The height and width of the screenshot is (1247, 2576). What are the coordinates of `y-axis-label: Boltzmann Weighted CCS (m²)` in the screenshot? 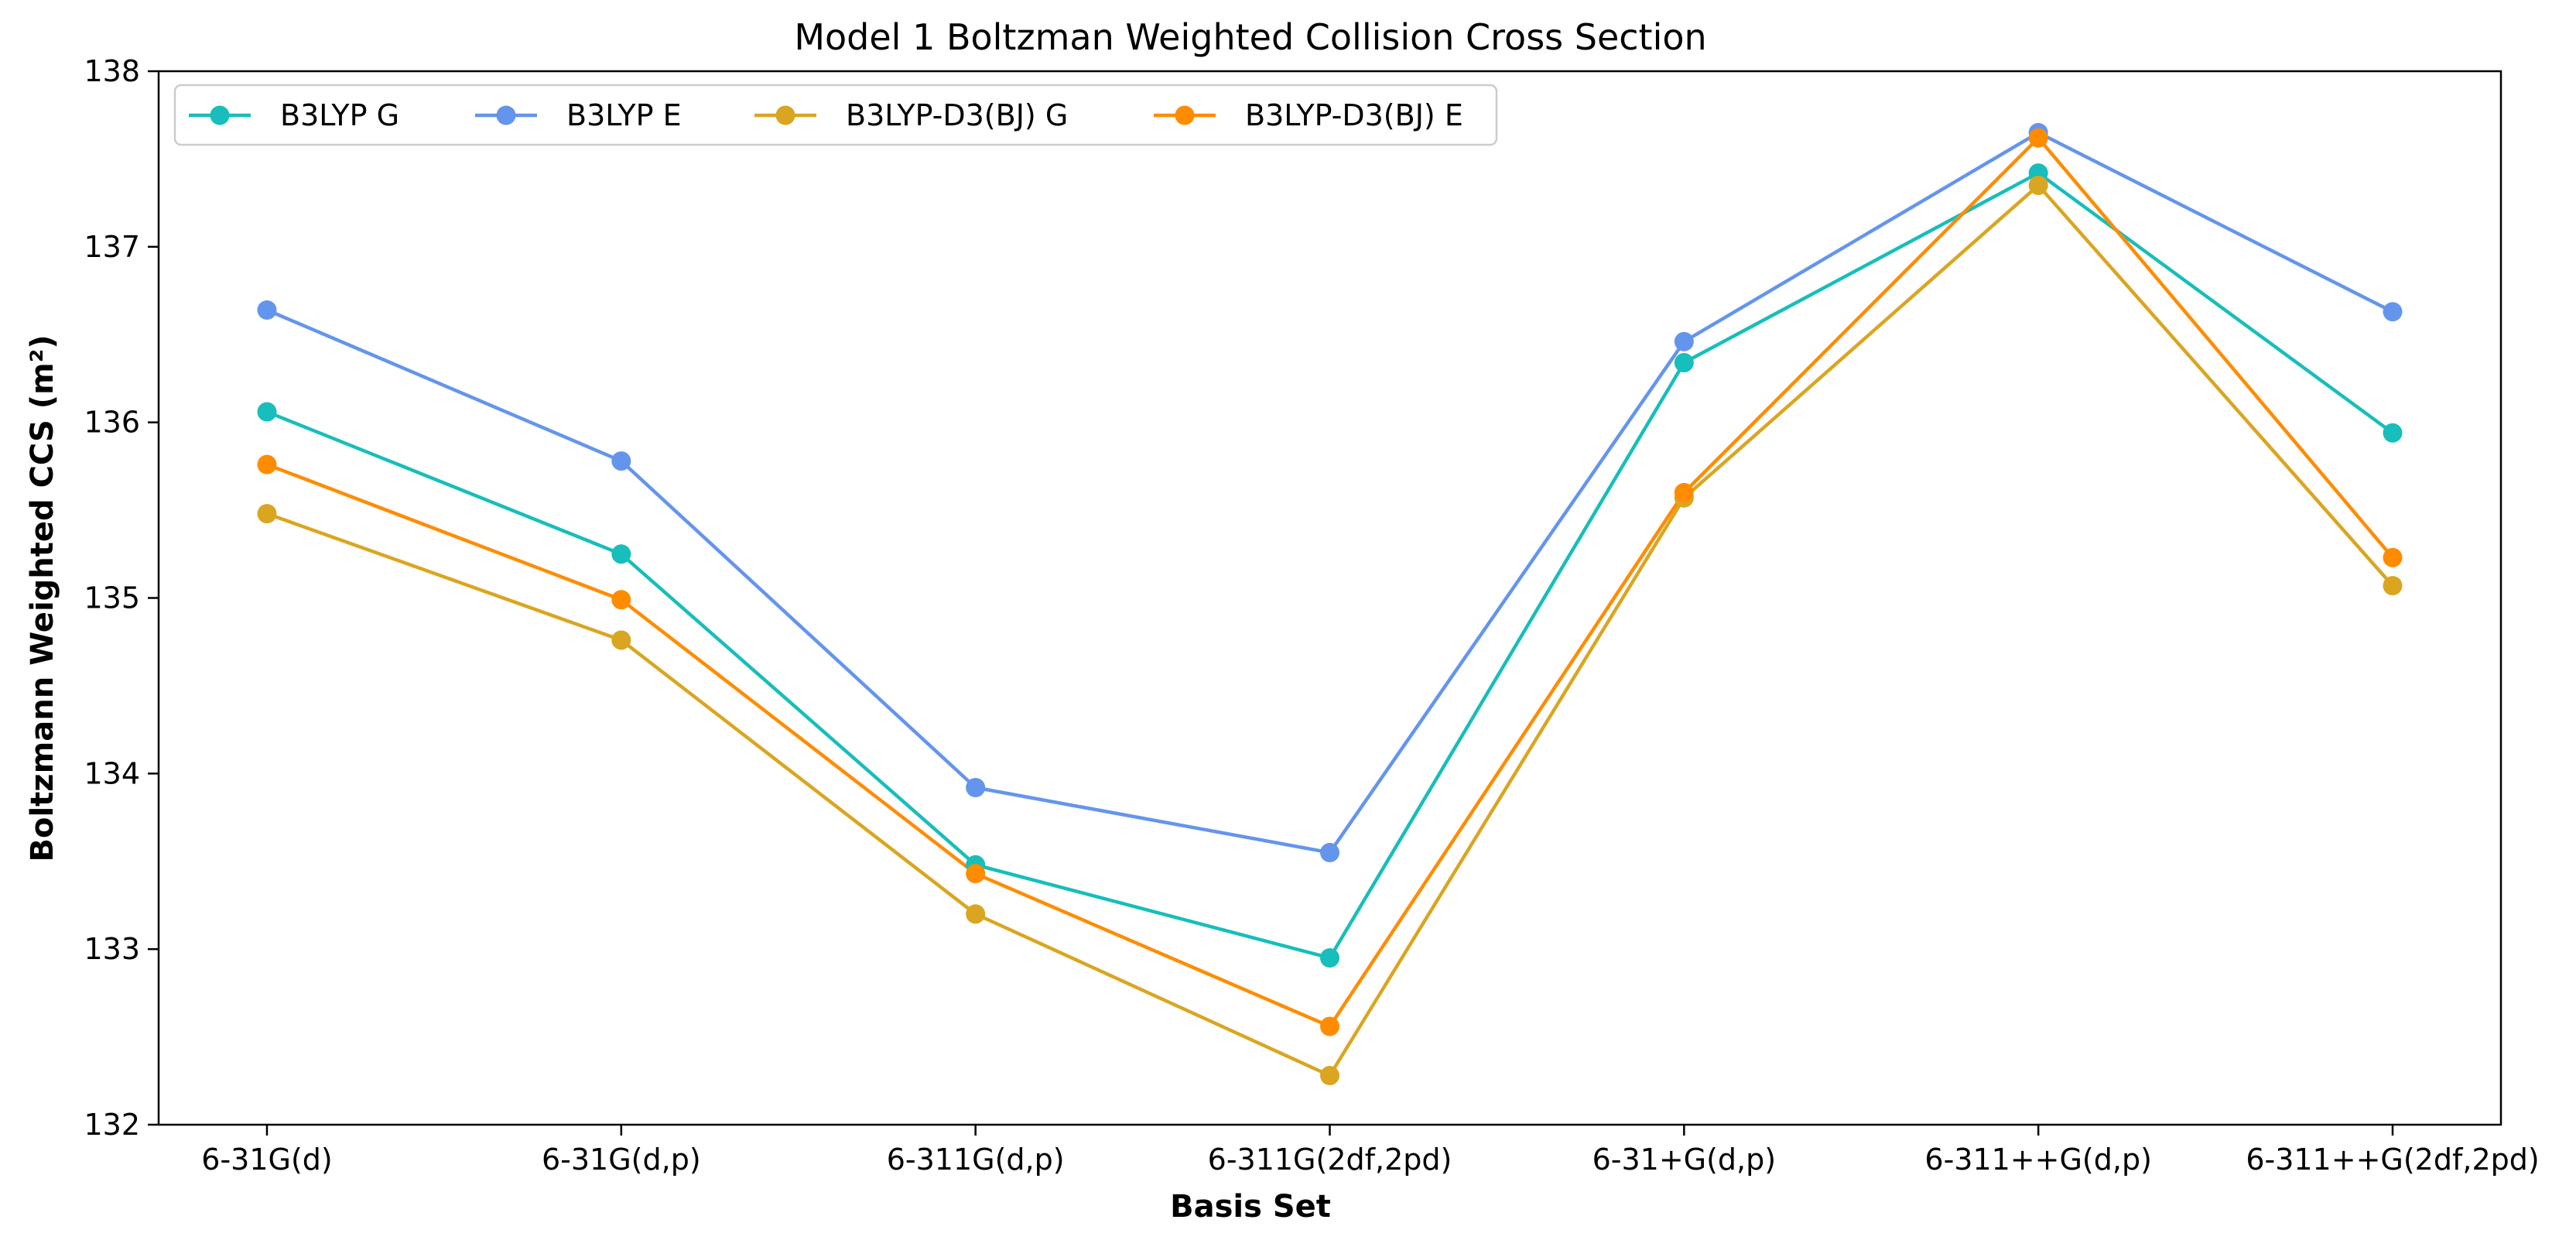 It's located at (42, 598).